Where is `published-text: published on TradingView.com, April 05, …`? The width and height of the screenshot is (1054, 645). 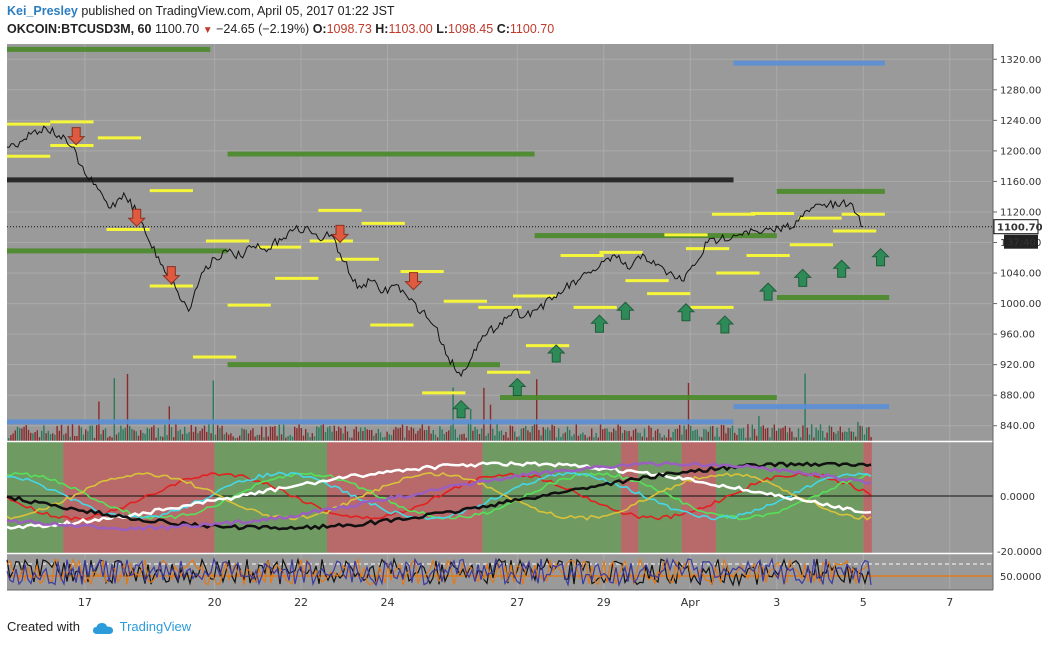
published-text: published on TradingView.com, April 05, … is located at coordinates (237, 11).